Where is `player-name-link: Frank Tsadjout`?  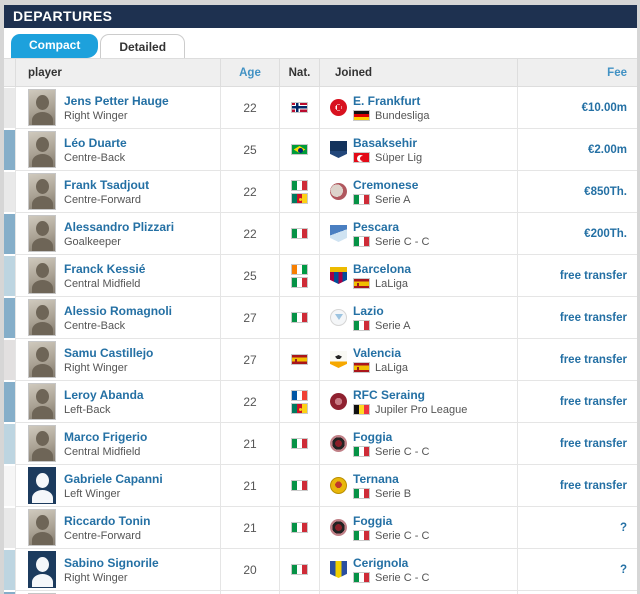
player-name-link: Frank Tsadjout is located at coordinates (107, 184).